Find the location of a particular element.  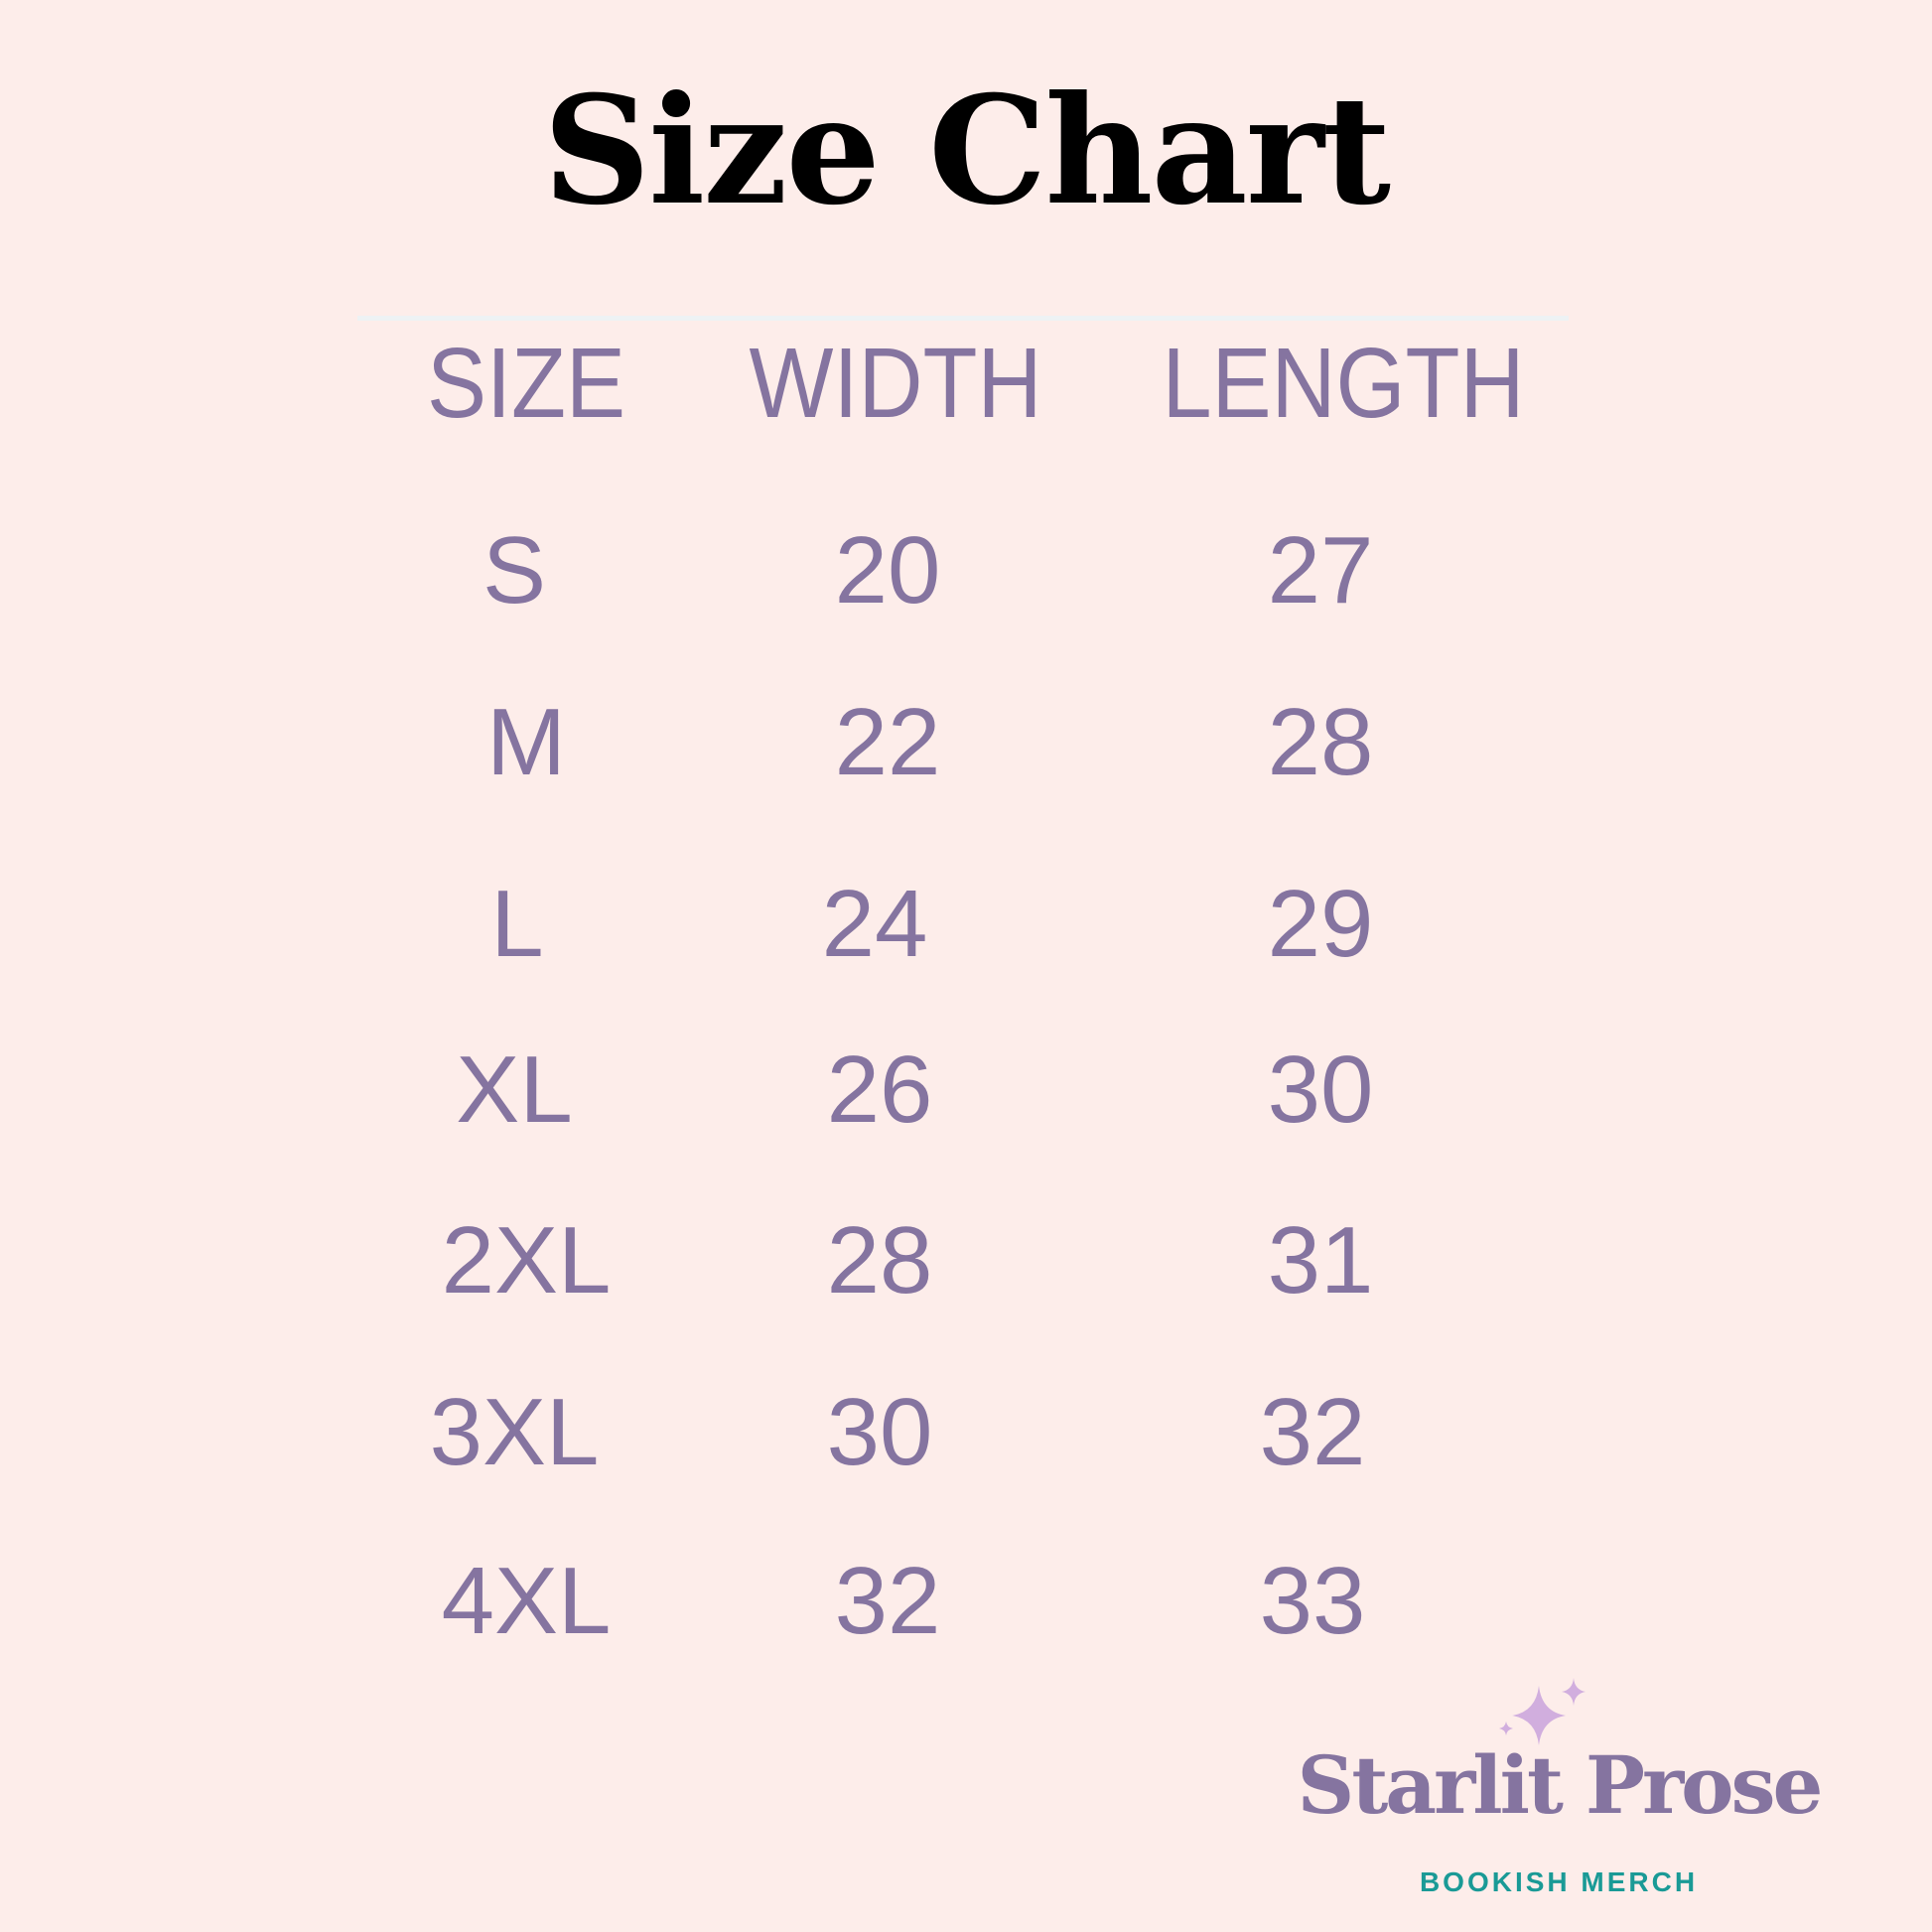

page-title: Size Chart is located at coordinates (967, 151).